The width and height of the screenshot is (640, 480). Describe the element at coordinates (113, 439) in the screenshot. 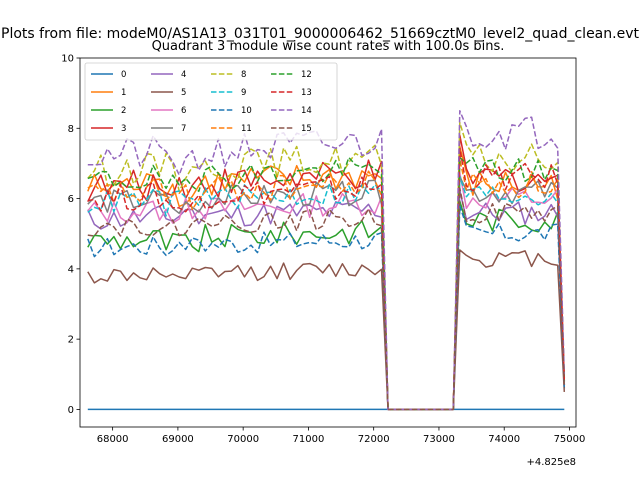

I see `x-tick-label: 68000` at that location.